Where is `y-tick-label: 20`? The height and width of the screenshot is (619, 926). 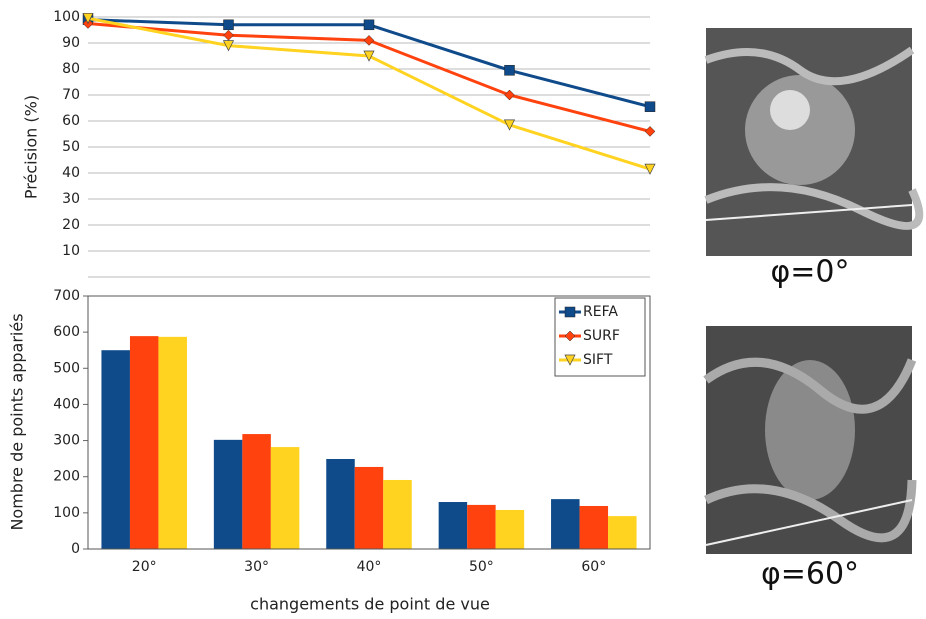 y-tick-label: 20 is located at coordinates (71, 225).